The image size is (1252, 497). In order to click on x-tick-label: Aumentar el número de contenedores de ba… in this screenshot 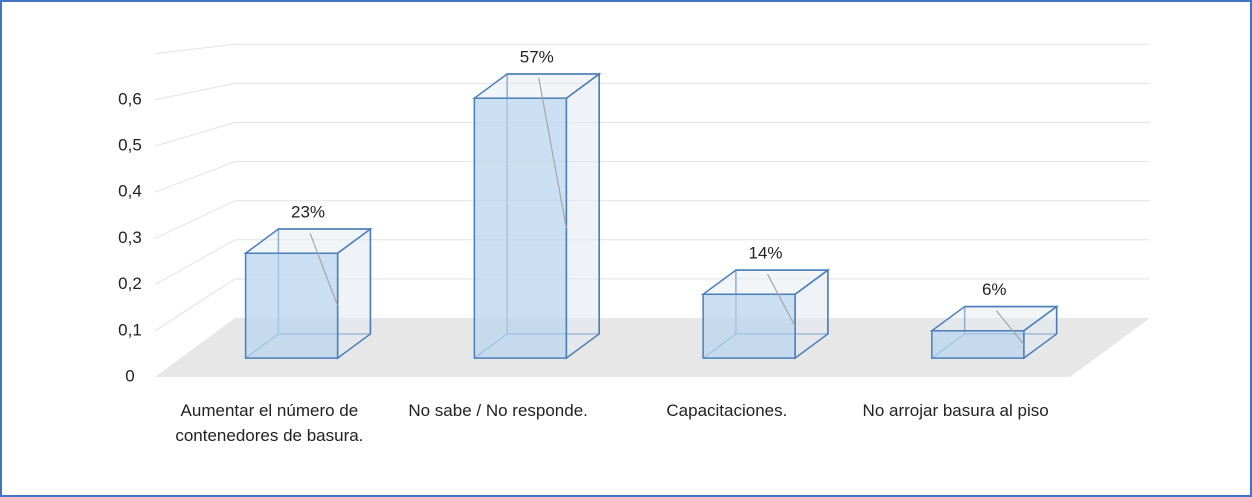, I will do `click(269, 423)`.